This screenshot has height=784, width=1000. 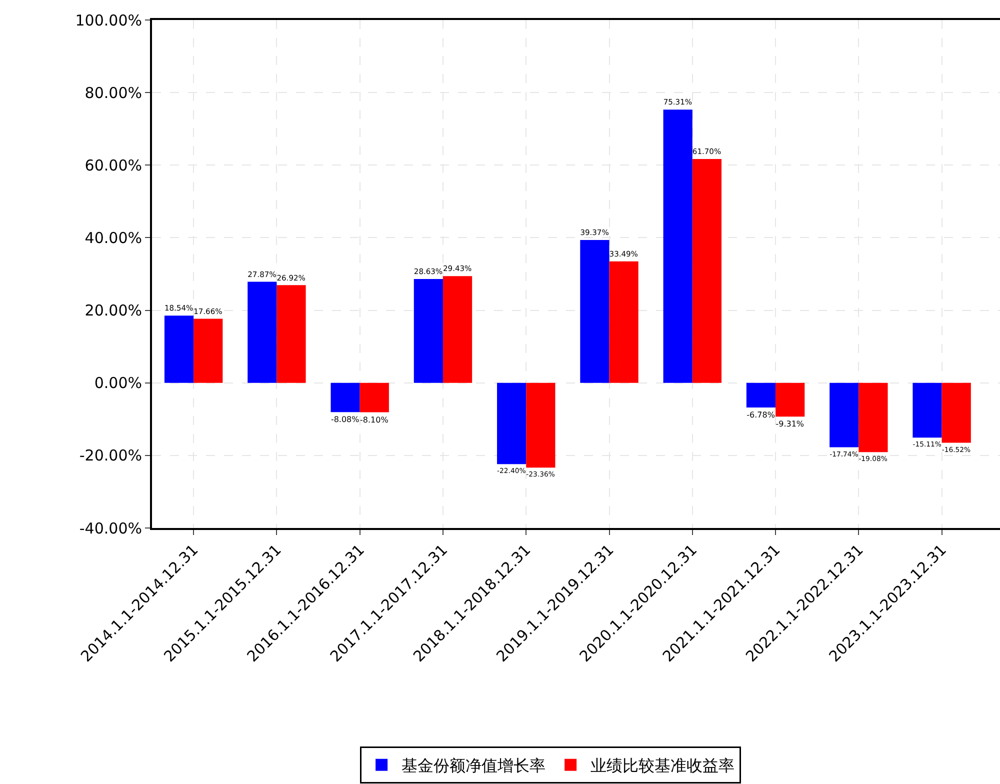 What do you see at coordinates (790, 424) in the screenshot?
I see `data-label: -9.31%` at bounding box center [790, 424].